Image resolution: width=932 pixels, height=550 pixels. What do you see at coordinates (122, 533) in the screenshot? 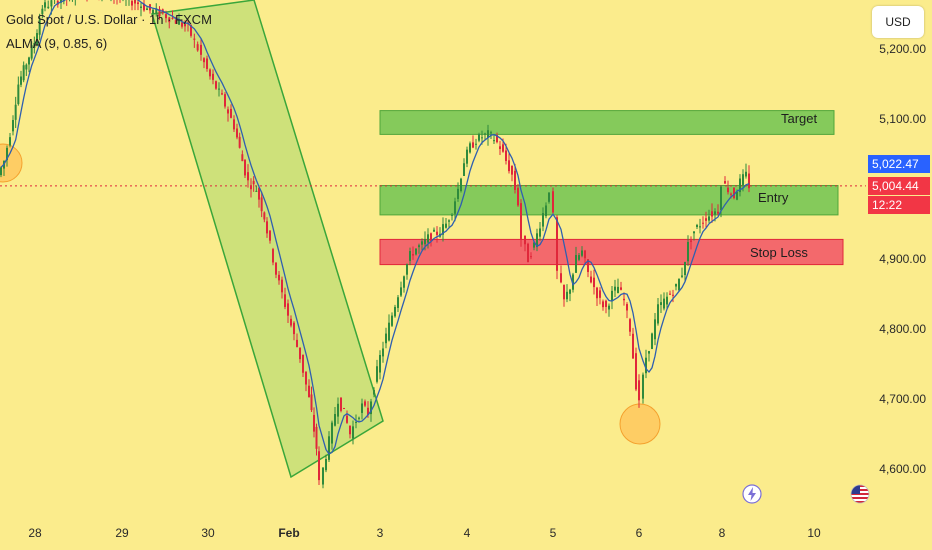
I see `time-tick-label: 29` at bounding box center [122, 533].